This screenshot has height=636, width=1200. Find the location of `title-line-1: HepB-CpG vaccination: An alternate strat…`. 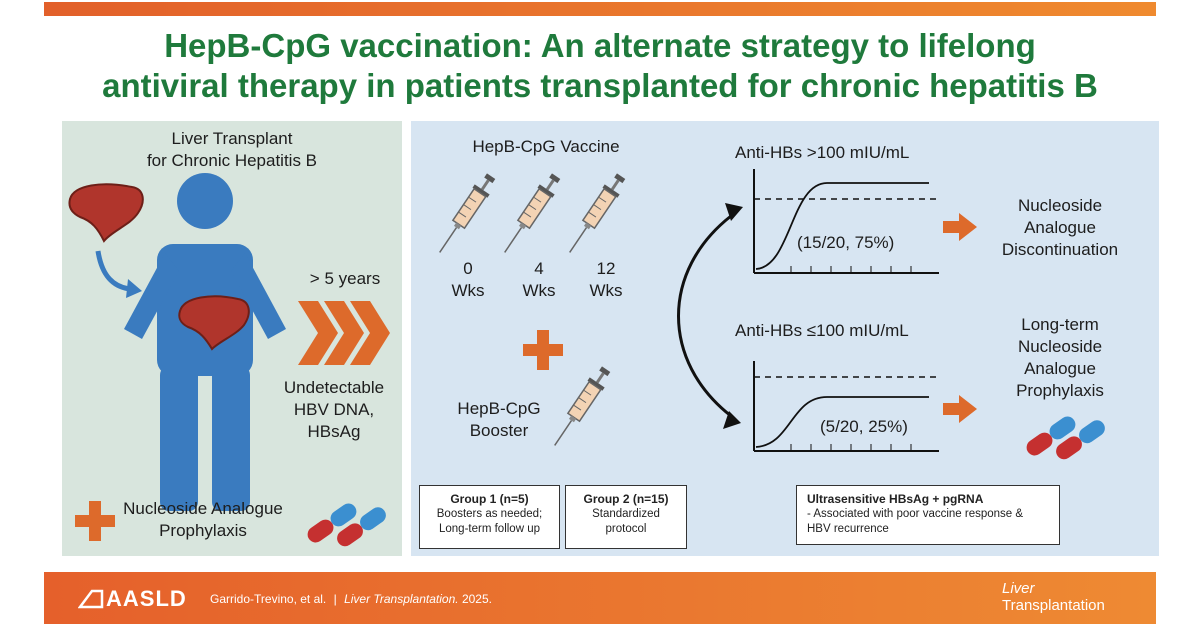

title-line-1: HepB-CpG vaccination: An alternate strat… is located at coordinates (600, 45).